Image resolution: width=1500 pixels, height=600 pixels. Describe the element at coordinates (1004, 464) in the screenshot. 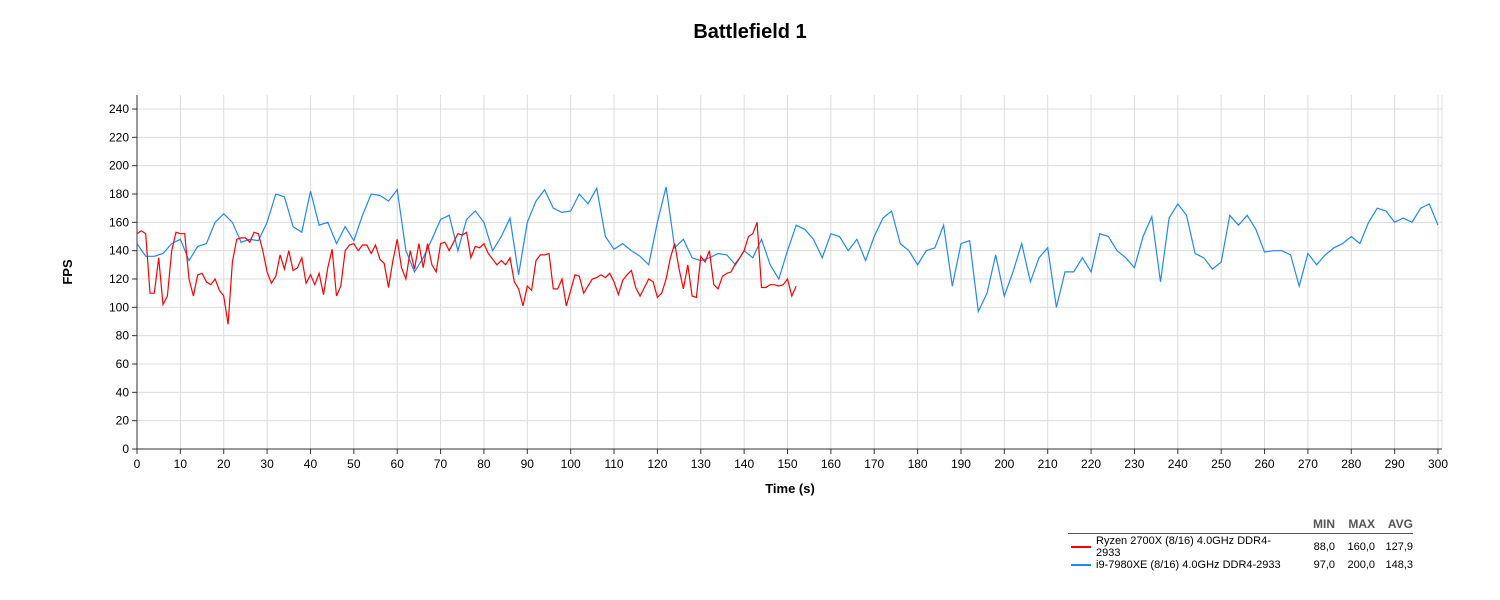

I see `x-tick-label: 200` at that location.